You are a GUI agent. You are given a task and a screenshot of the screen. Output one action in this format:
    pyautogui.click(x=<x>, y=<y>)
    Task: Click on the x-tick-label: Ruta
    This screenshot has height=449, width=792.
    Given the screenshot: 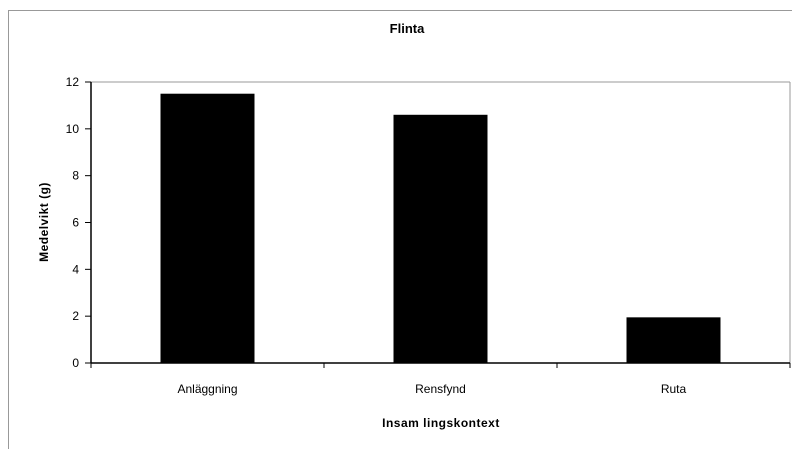 What is the action you would take?
    pyautogui.click(x=674, y=389)
    